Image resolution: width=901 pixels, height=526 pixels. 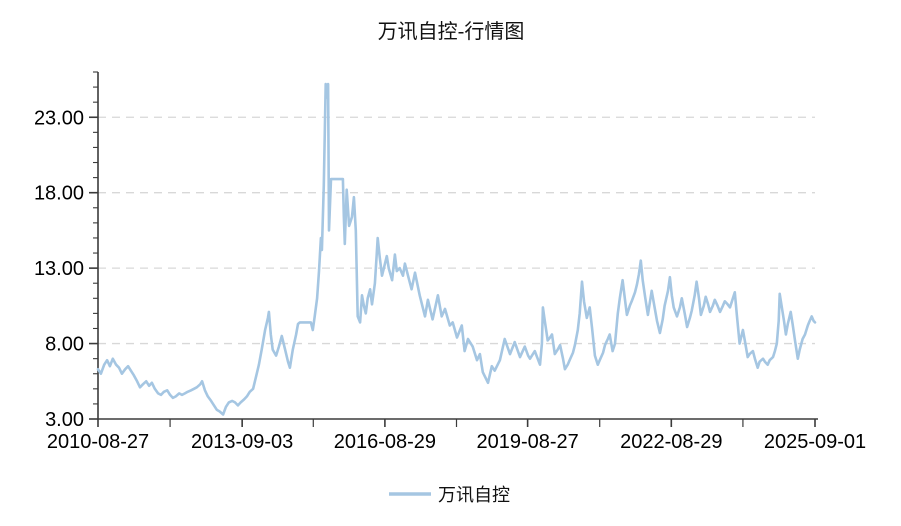 I want to click on x-axis-label: 2025-09-01, so click(x=815, y=442).